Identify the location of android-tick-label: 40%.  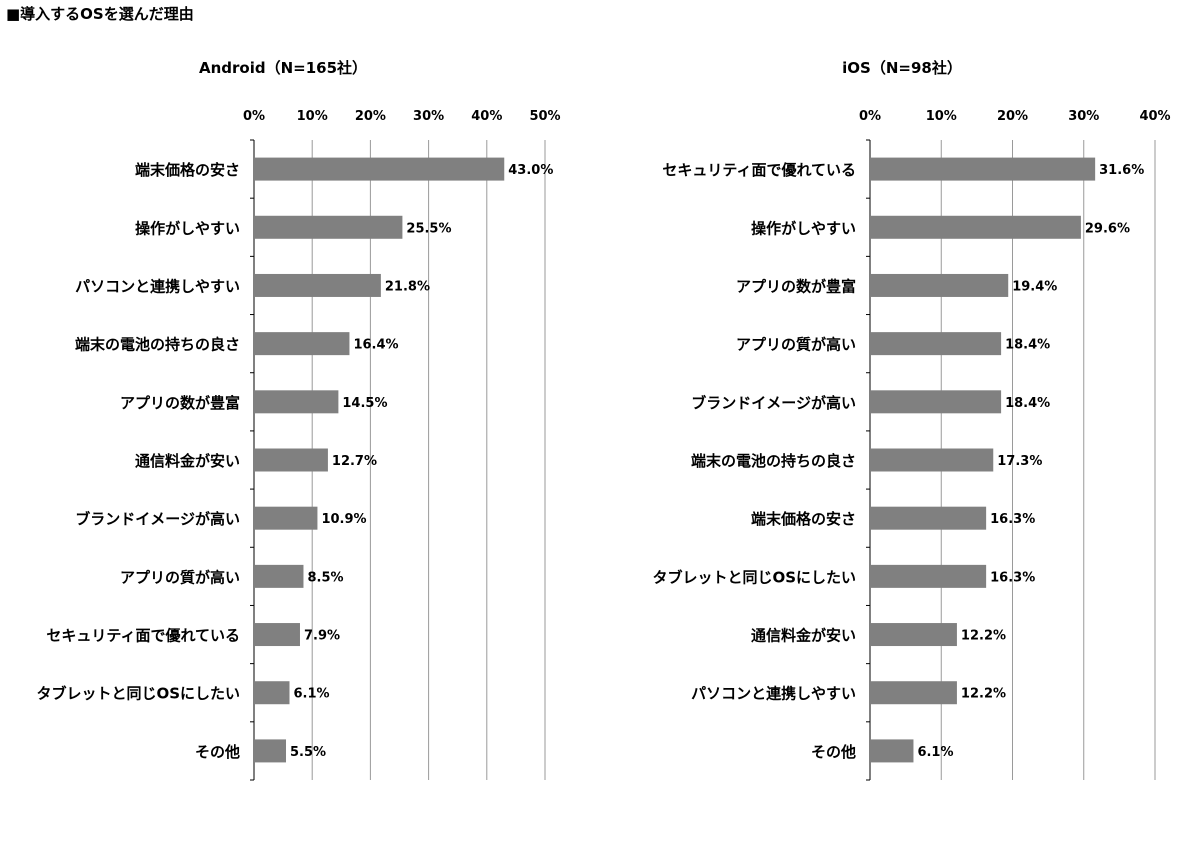
(486, 116).